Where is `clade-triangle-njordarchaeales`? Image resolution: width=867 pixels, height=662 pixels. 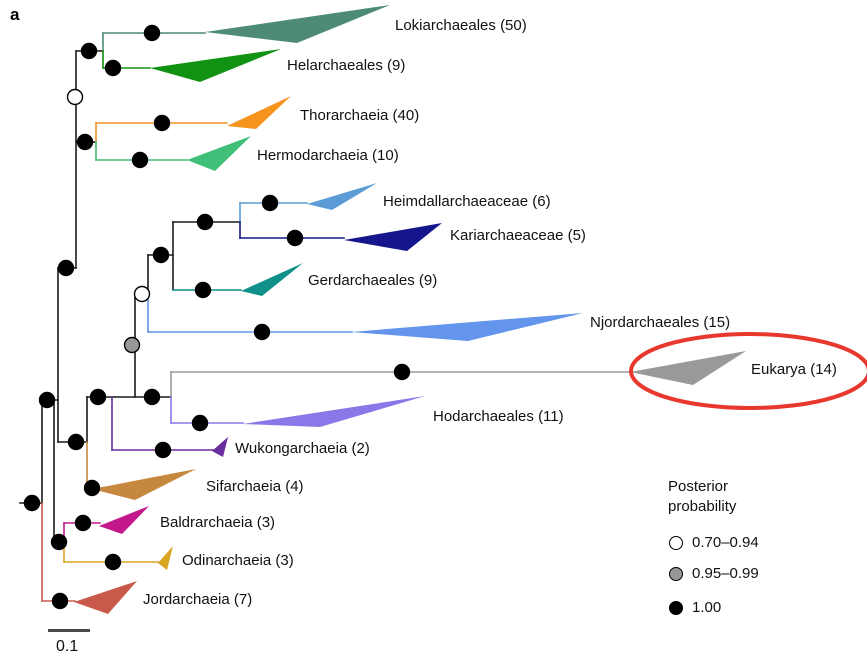 clade-triangle-njordarchaeales is located at coordinates (467, 327).